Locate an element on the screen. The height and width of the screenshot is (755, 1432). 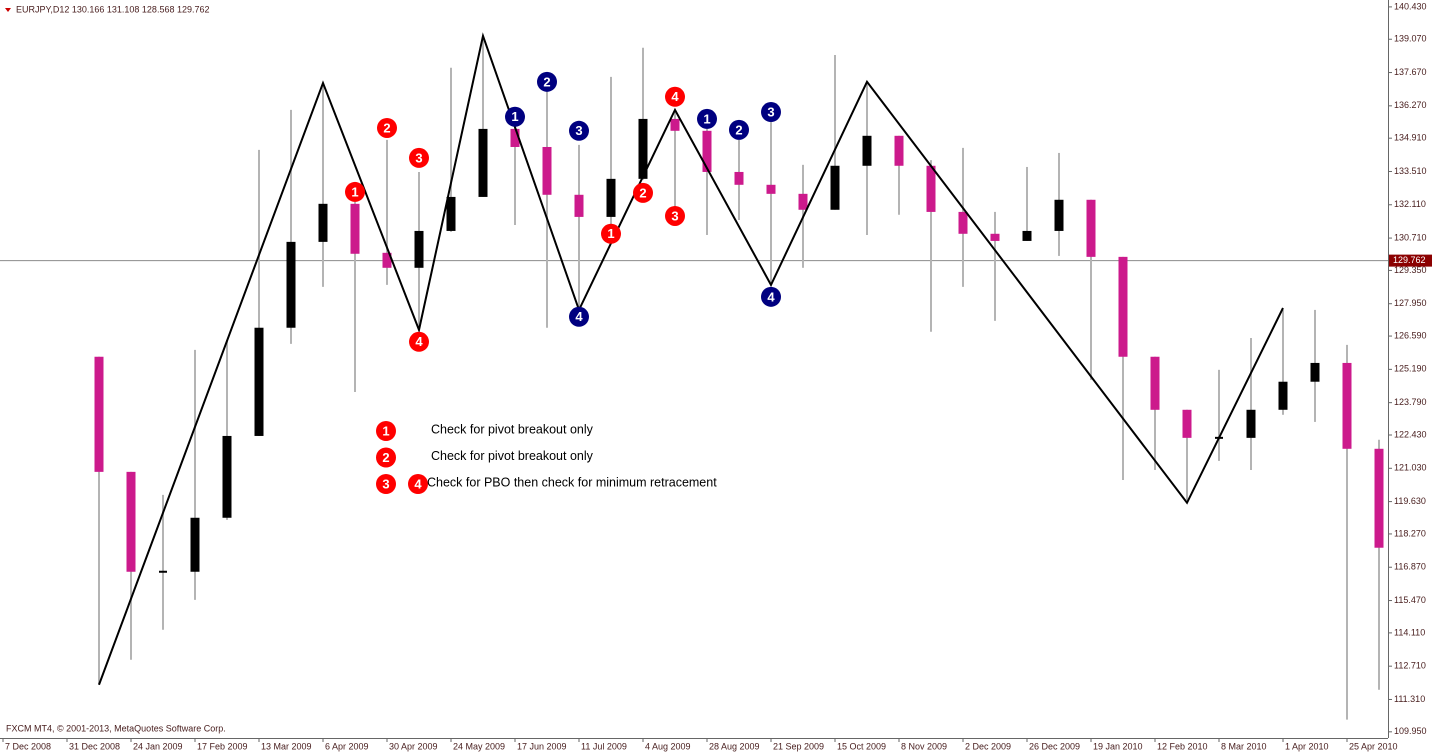
y-tick-label: 134.910 is located at coordinates (1410, 138).